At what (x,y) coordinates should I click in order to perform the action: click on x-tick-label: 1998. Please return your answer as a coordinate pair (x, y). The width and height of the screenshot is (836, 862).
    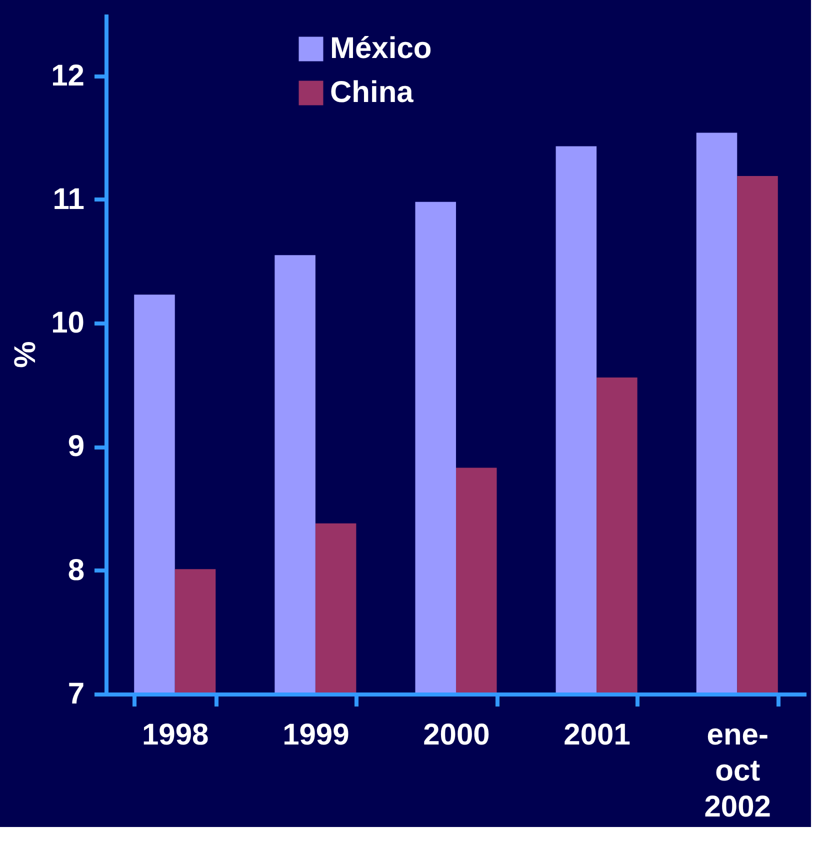
    Looking at the image, I should click on (175, 735).